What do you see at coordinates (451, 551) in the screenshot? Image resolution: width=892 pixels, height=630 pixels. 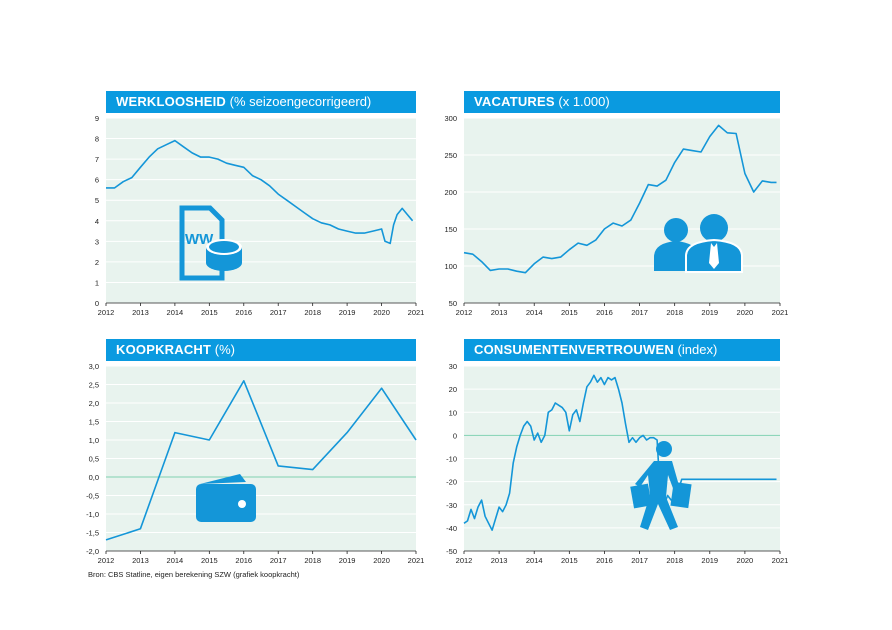 I see `y-tick-label: -50` at bounding box center [451, 551].